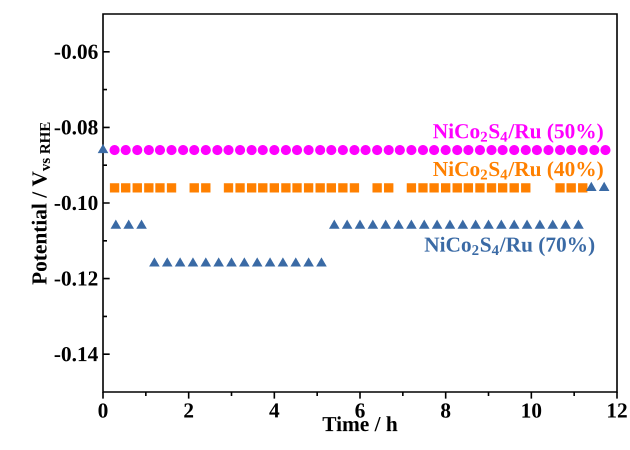 The height and width of the screenshot is (450, 630). I want to click on y-tick-label: -0.06, so click(76, 52).